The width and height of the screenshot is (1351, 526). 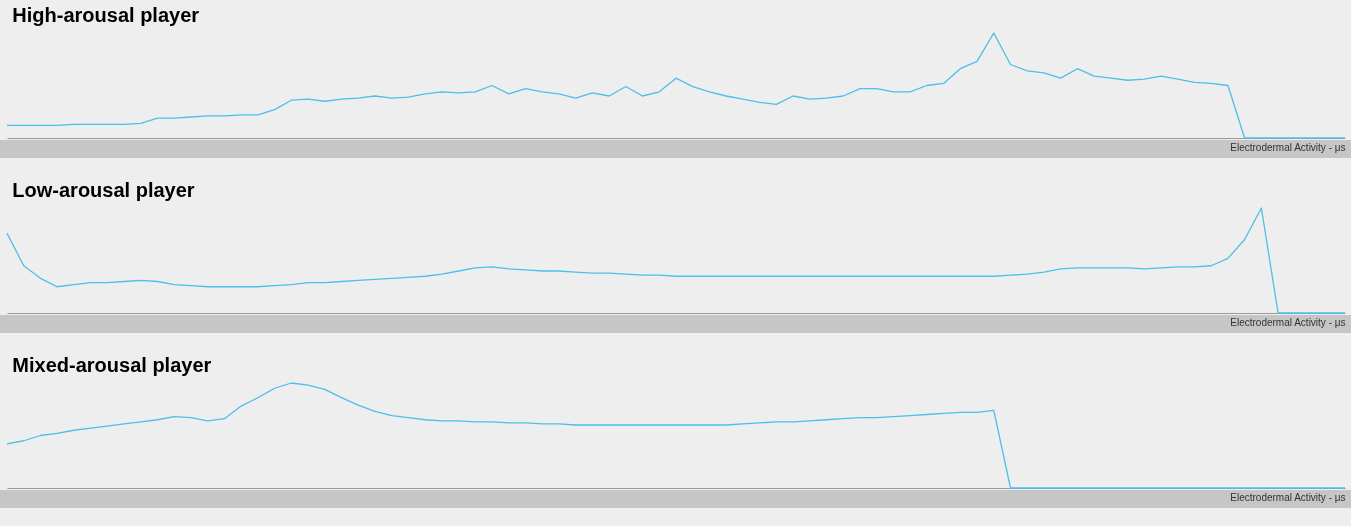 What do you see at coordinates (106, 15) in the screenshot?
I see `chart-title: High-arousal player` at bounding box center [106, 15].